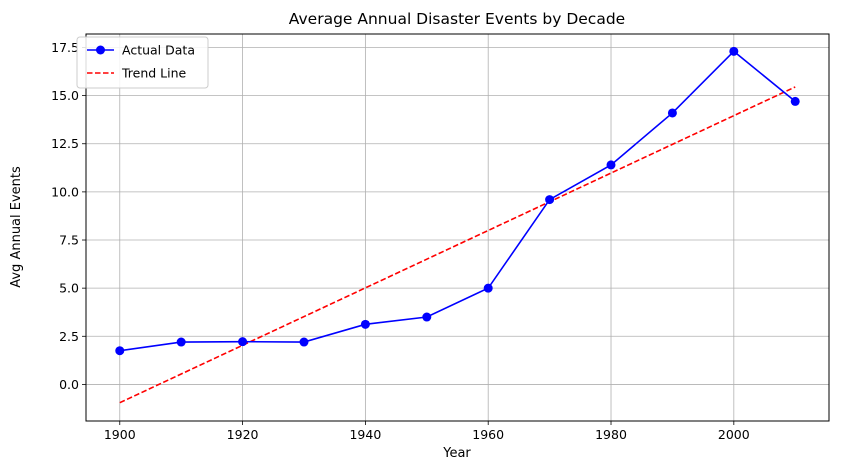 Image resolution: width=855 pixels, height=470 pixels. I want to click on legend-label-trend: Trend Line, so click(154, 73).